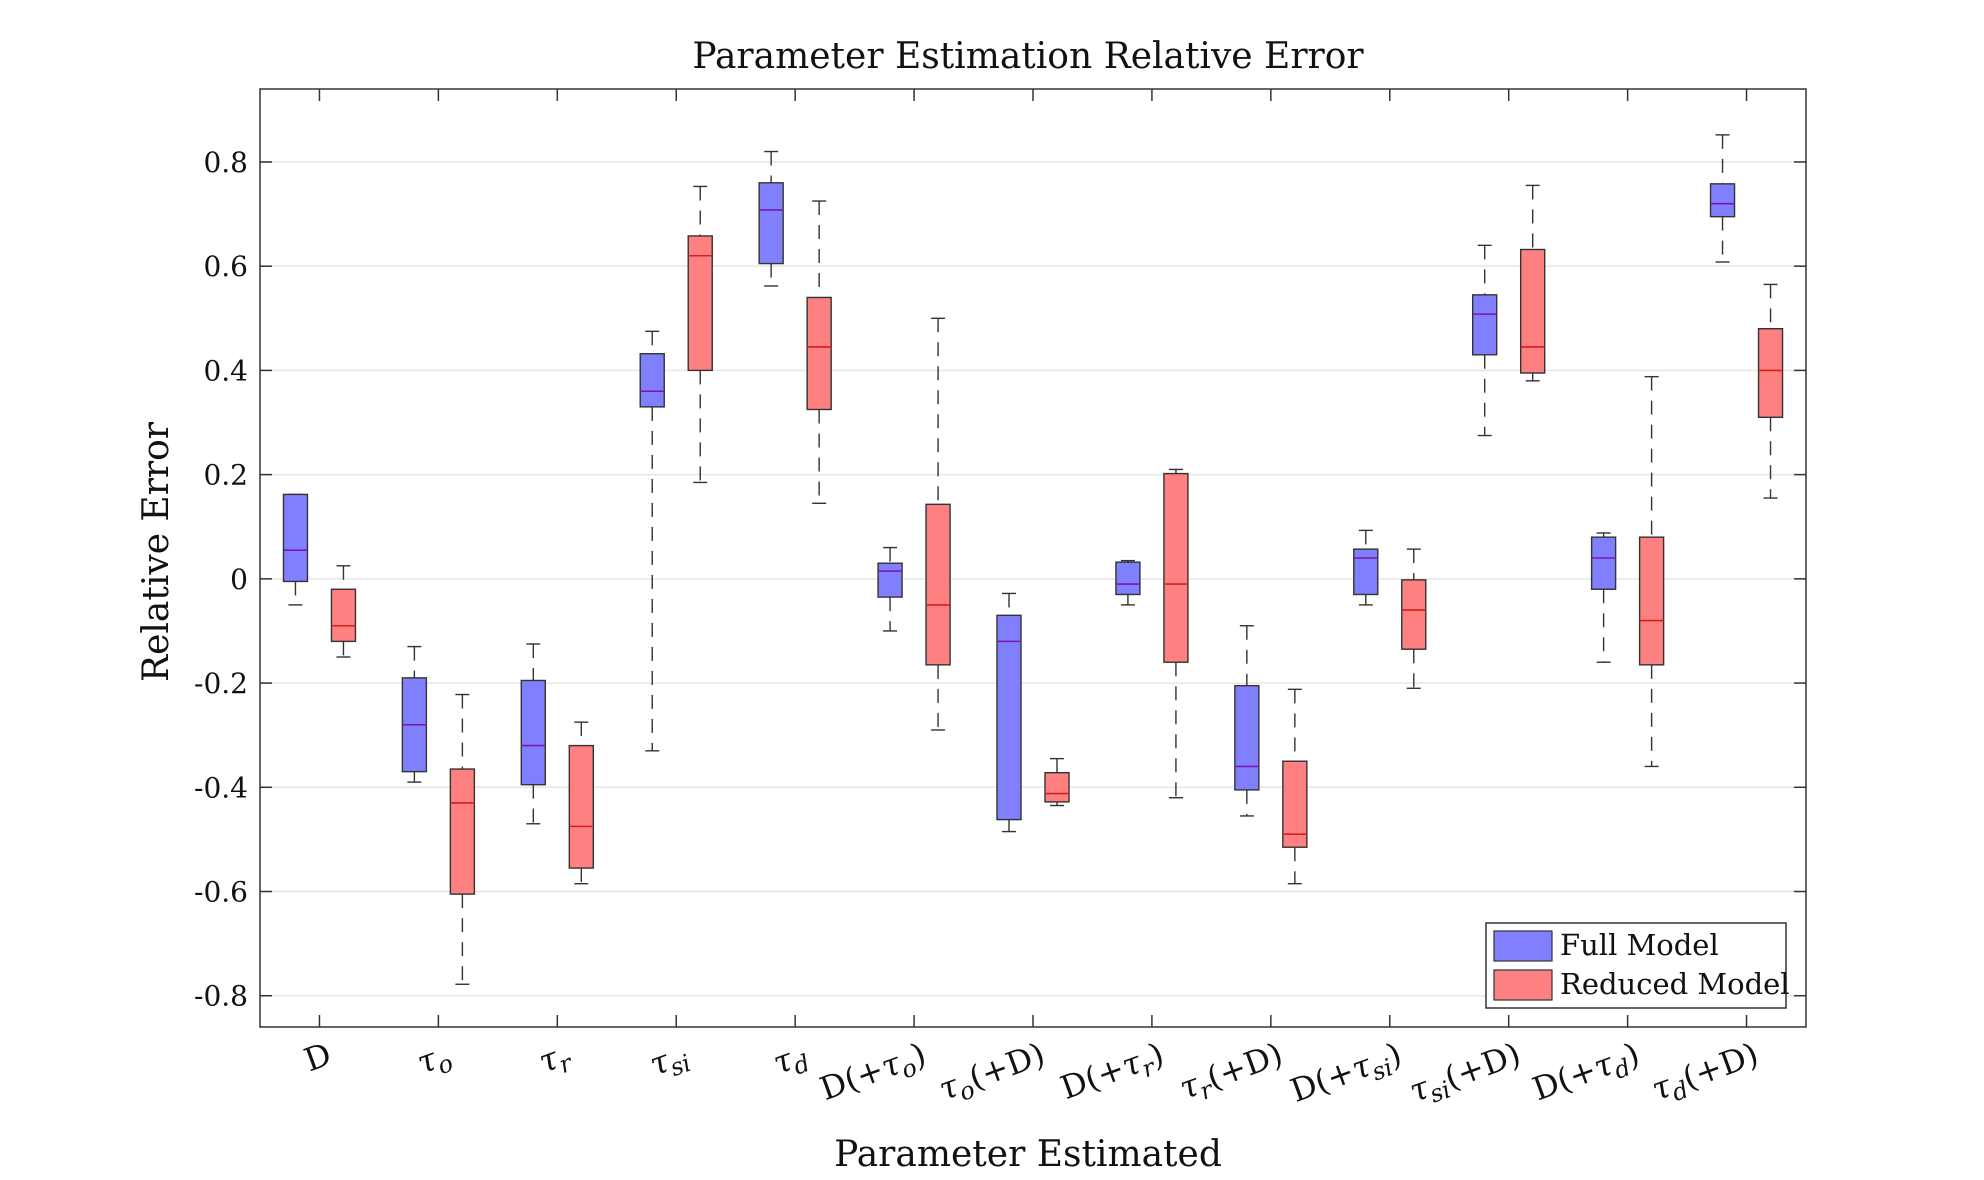 This screenshot has width=1984, height=1180. I want to click on x-tick-label: τsi, so click(670, 1061).